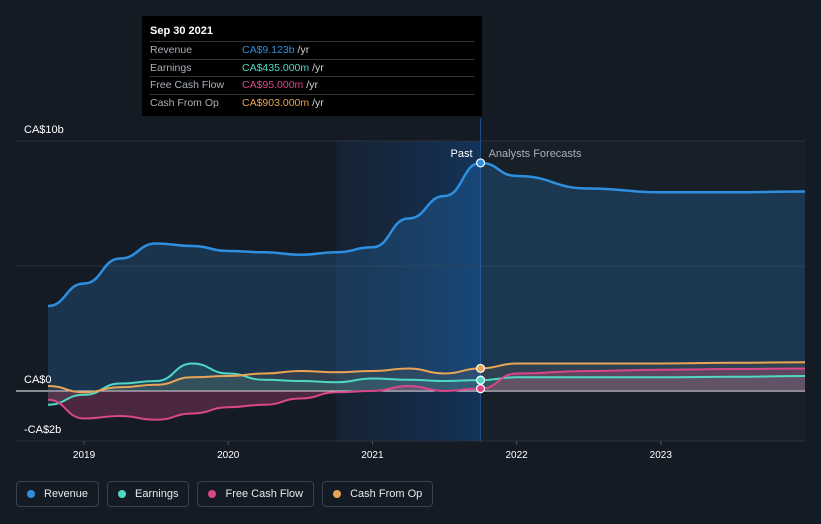  What do you see at coordinates (312, 50) in the screenshot?
I see `tooltip-row-revenue: Revenue CA$9.123b /yr` at bounding box center [312, 50].